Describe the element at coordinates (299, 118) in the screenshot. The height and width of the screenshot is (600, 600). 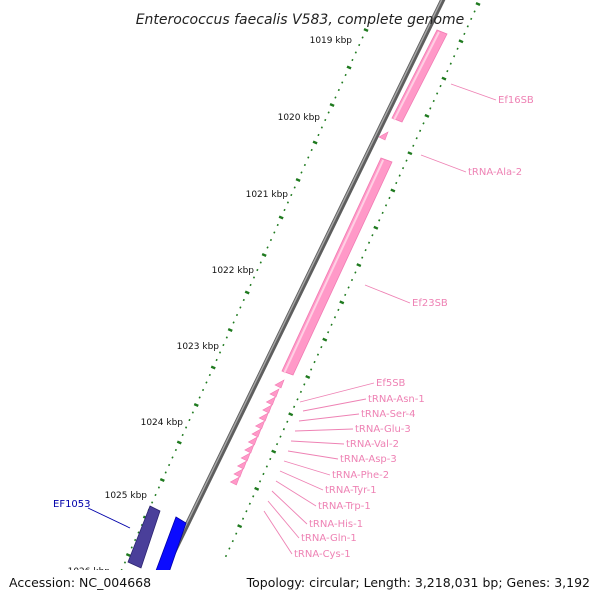
I see `kbp-label: 1020 kbp` at that location.